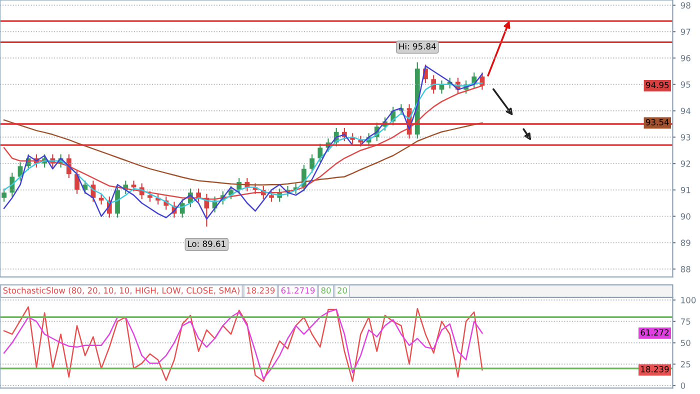 Image resolution: width=700 pixels, height=394 pixels. I want to click on y-tick-label: 50, so click(685, 343).